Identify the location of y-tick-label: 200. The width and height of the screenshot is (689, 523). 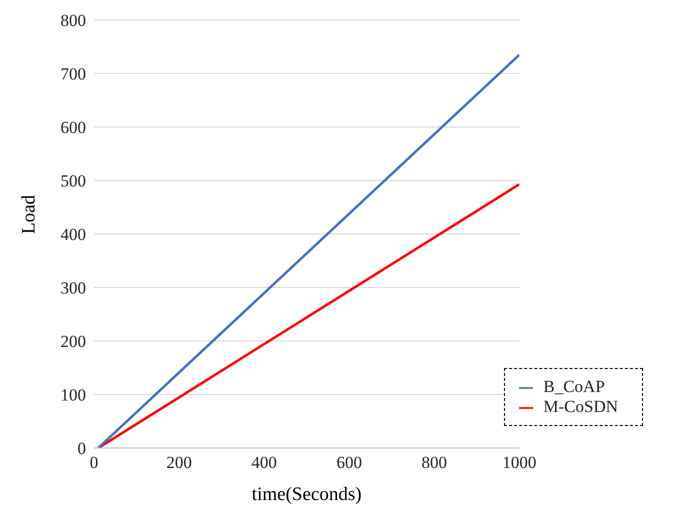
(73, 342).